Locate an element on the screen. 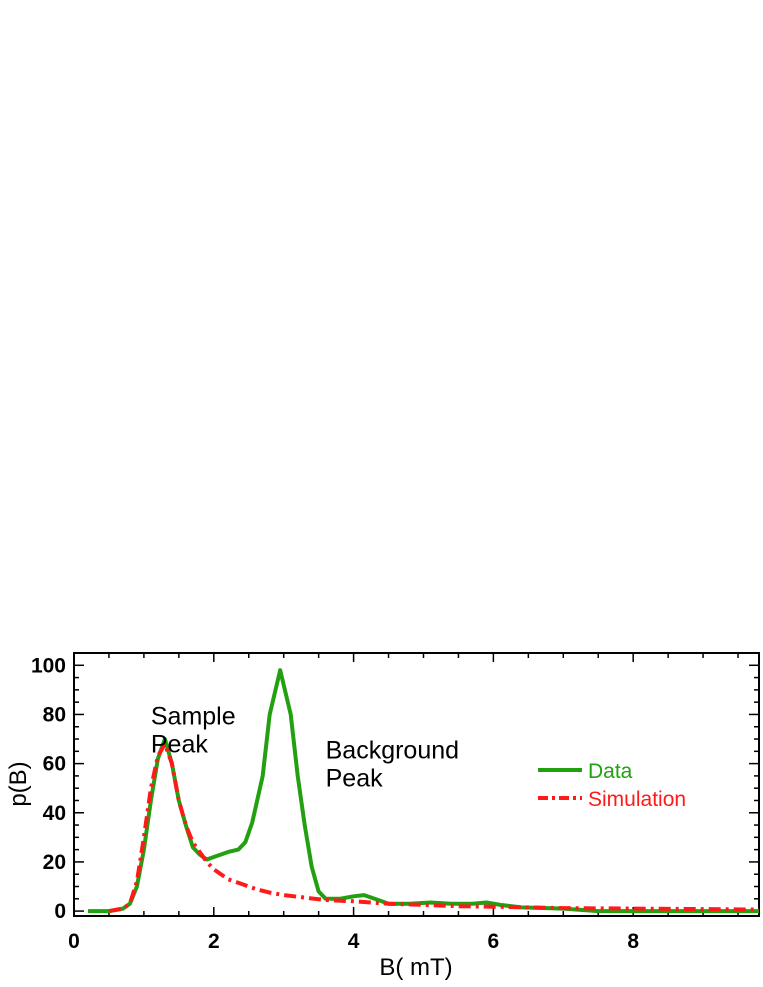  series-line-simulation is located at coordinates (434, 827).